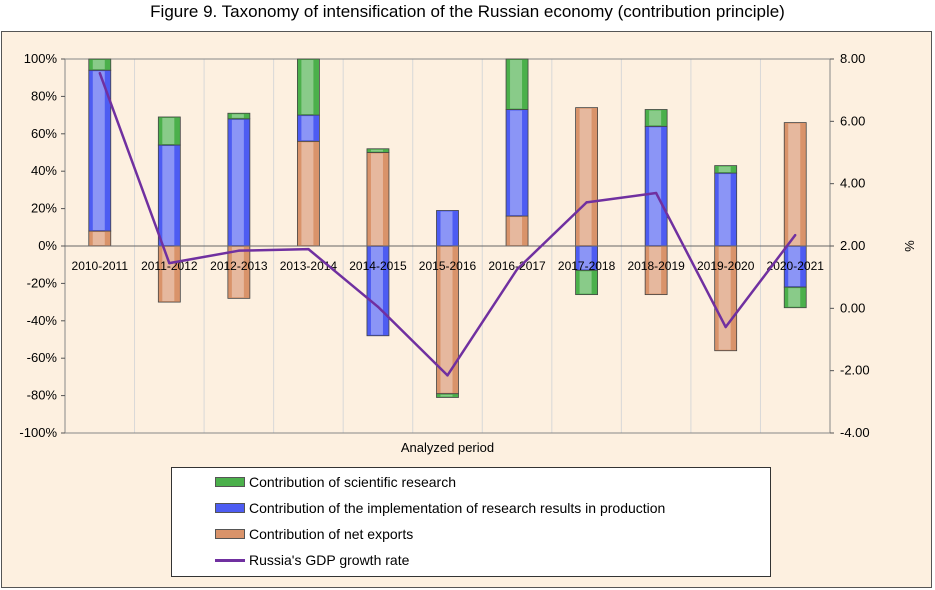 The width and height of the screenshot is (935, 590). Describe the element at coordinates (41, 58) in the screenshot. I see `left-tick-label: 100%` at that location.